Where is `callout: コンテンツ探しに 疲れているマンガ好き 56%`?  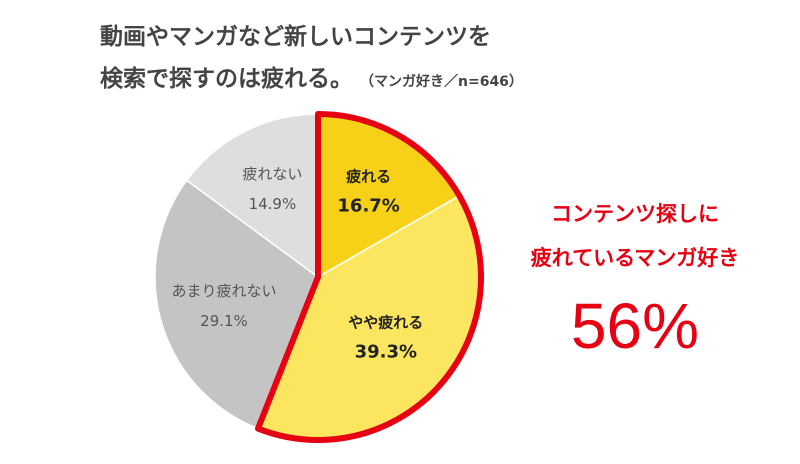 callout: コンテンツ探しに 疲れているマンガ好き 56% is located at coordinates (635, 279).